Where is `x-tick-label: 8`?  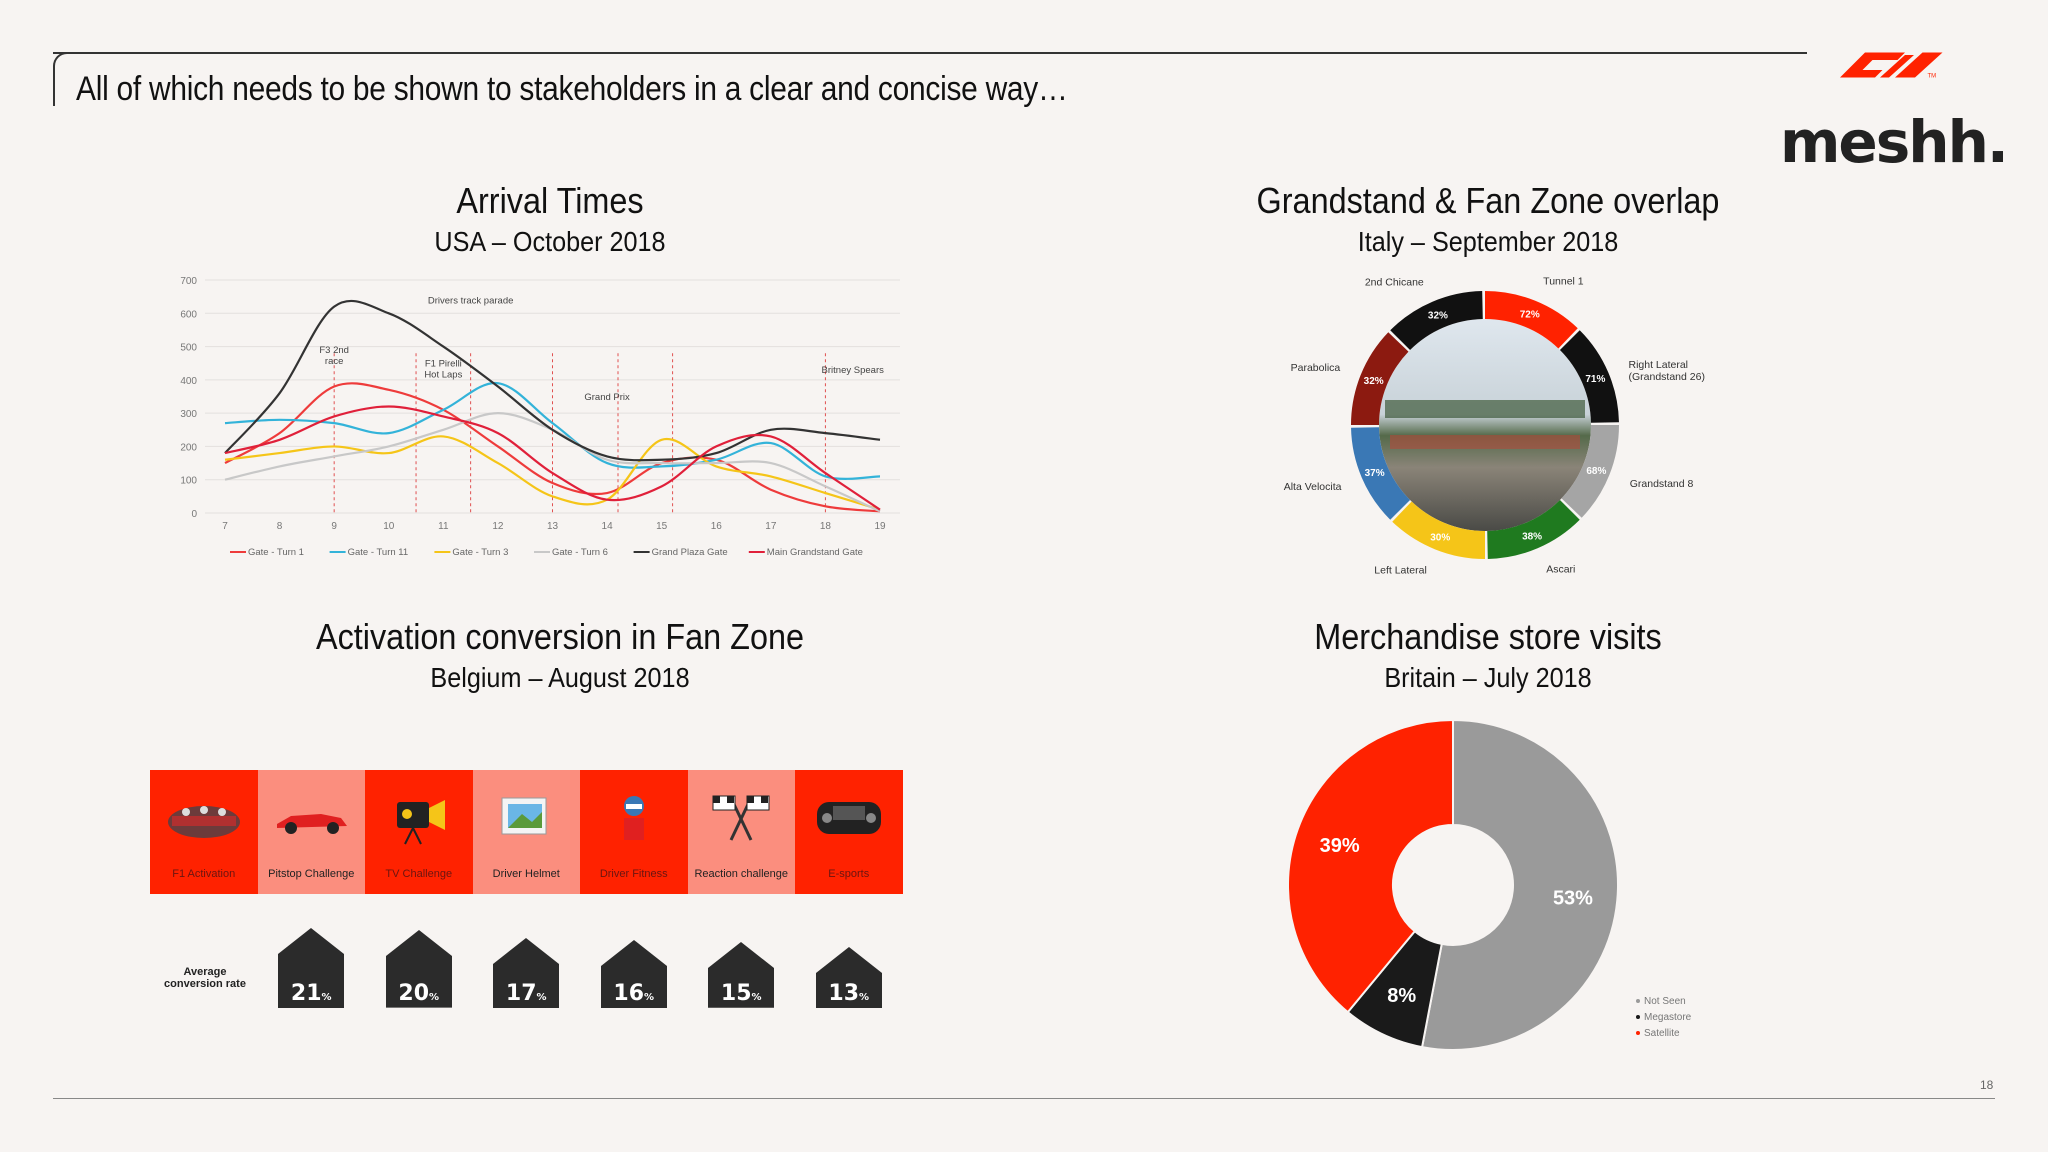
x-tick-label: 8 is located at coordinates (280, 526).